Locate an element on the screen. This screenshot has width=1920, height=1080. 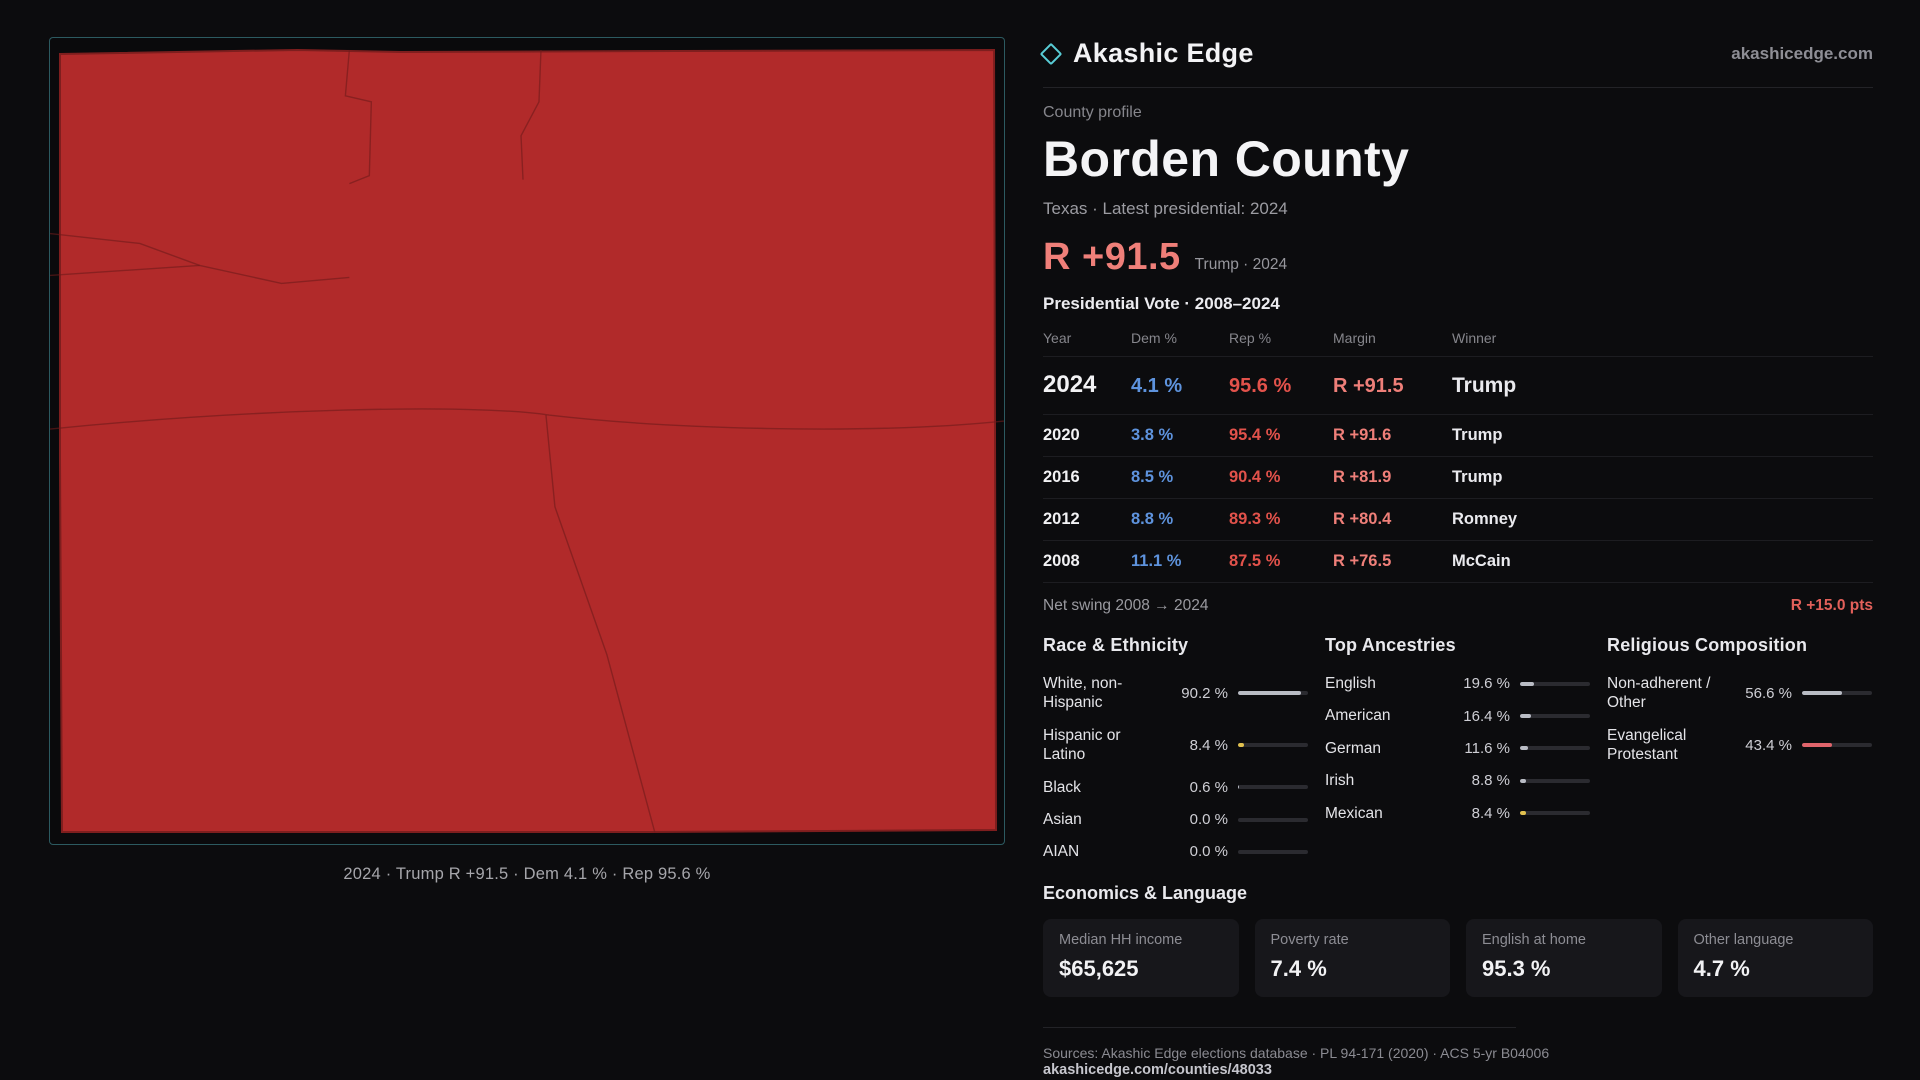
table-row: 2008 11.1 % 87.5 % R +76.5 McCain is located at coordinates (1458, 562).